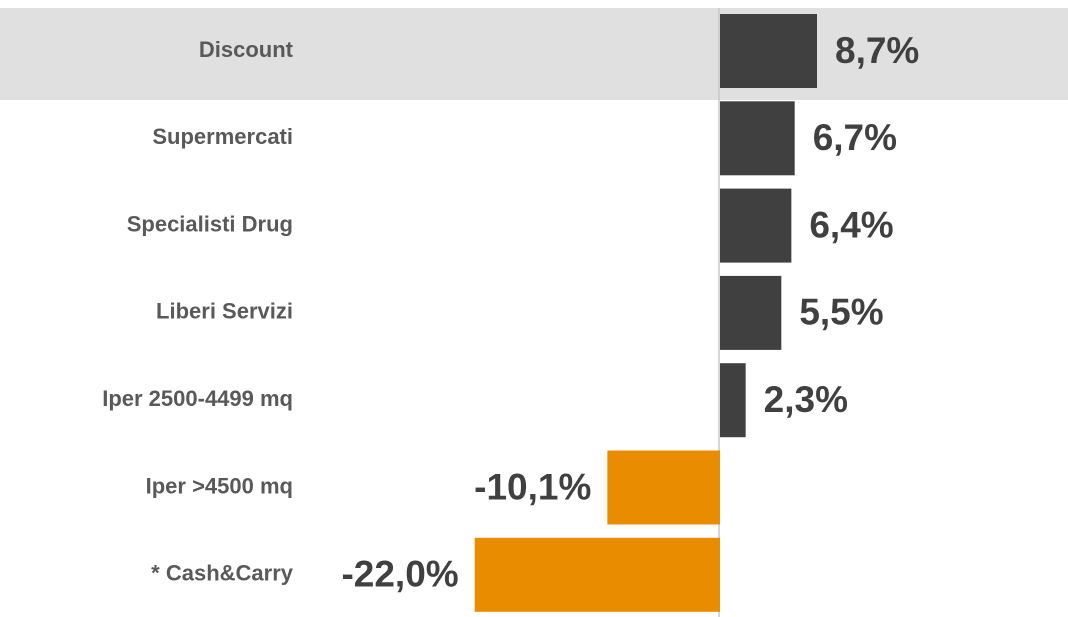 This screenshot has width=1068, height=617. I want to click on category-label: Specialisti Drug, so click(210, 223).